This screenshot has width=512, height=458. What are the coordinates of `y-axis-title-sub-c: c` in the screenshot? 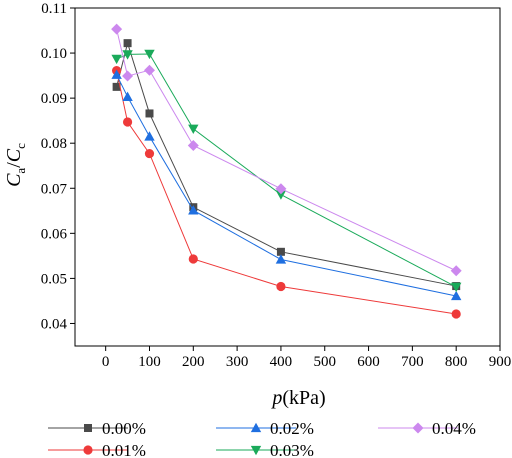 It's located at (20, 146).